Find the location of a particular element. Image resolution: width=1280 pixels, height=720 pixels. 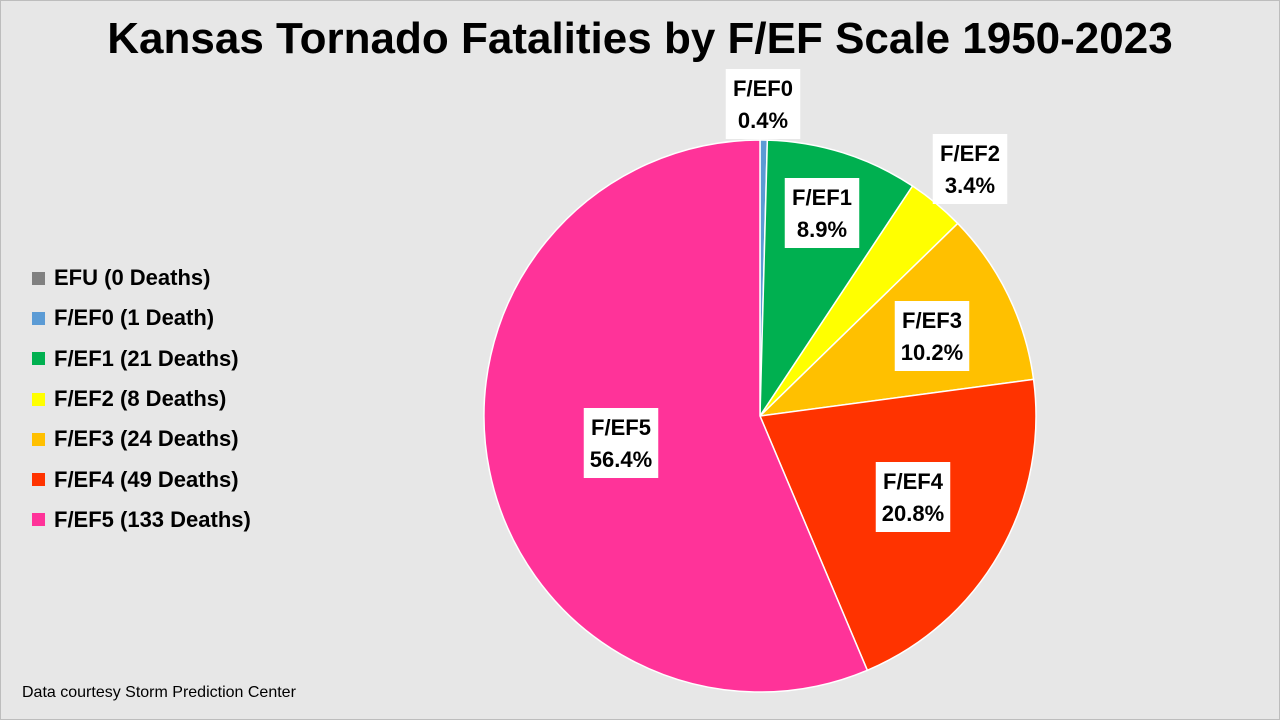

data-label: F/EF1 8.9% is located at coordinates (822, 213).